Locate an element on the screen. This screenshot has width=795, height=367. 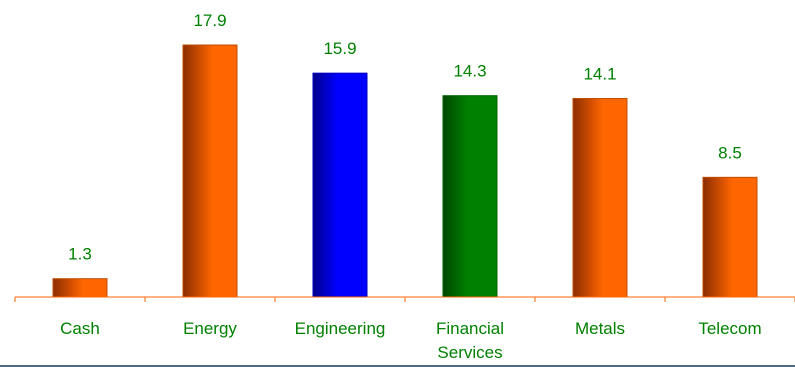
category-label: Metals is located at coordinates (600, 328).